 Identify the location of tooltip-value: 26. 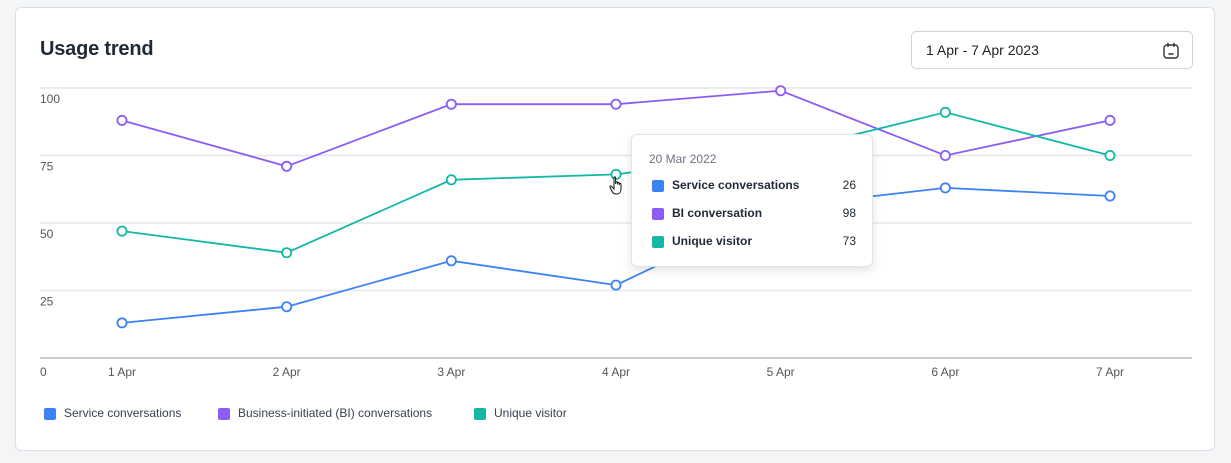
(849, 185).